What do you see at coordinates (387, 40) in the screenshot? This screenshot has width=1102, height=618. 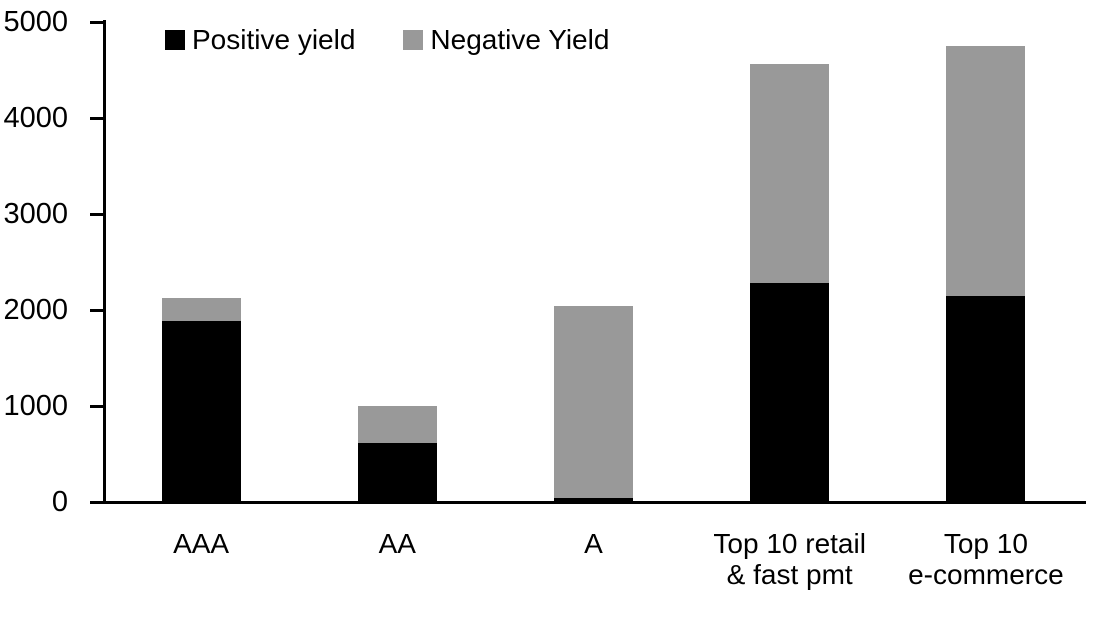 I see `chart-legend: Positive yield Negative Yield` at bounding box center [387, 40].